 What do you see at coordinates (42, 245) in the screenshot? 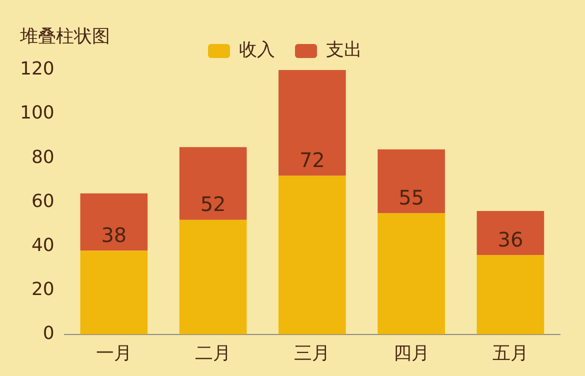
I see `y-tick-label: 40` at bounding box center [42, 245].